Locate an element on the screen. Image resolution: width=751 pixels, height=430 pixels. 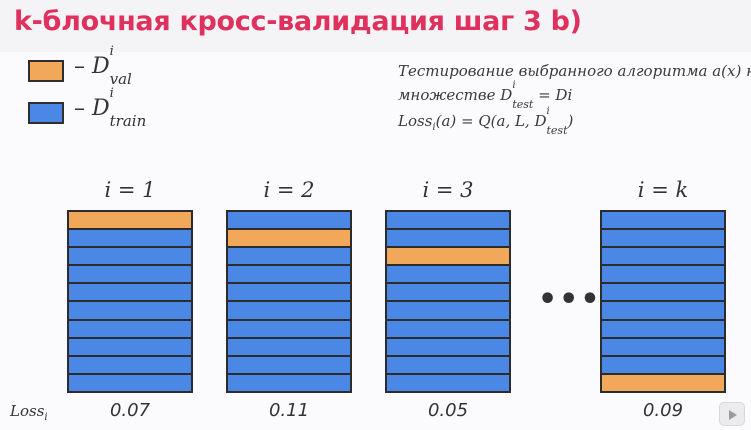
fold-label-1: i = 1 is located at coordinates (130, 190).